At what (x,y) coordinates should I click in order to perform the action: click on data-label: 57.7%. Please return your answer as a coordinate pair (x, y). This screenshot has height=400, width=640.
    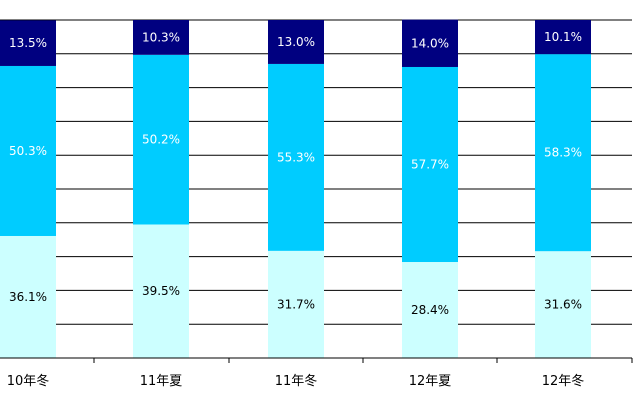
    Looking at the image, I should click on (430, 164).